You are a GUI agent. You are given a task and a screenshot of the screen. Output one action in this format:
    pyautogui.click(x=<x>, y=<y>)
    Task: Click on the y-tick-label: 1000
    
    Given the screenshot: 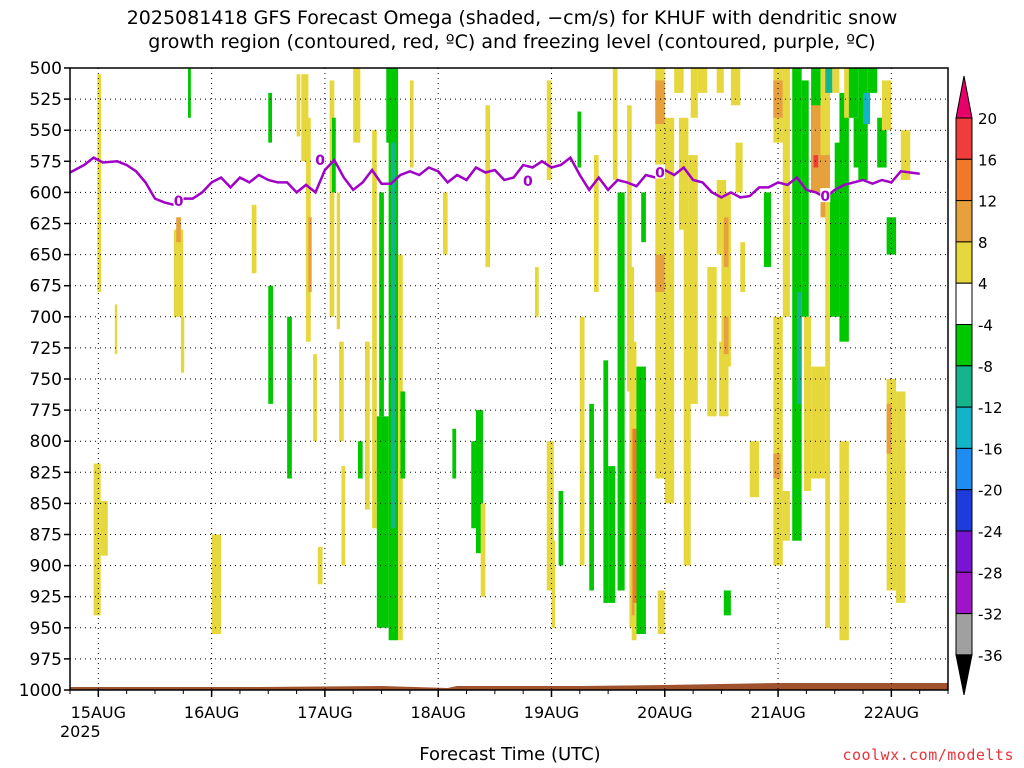 What is the action you would take?
    pyautogui.click(x=40, y=691)
    